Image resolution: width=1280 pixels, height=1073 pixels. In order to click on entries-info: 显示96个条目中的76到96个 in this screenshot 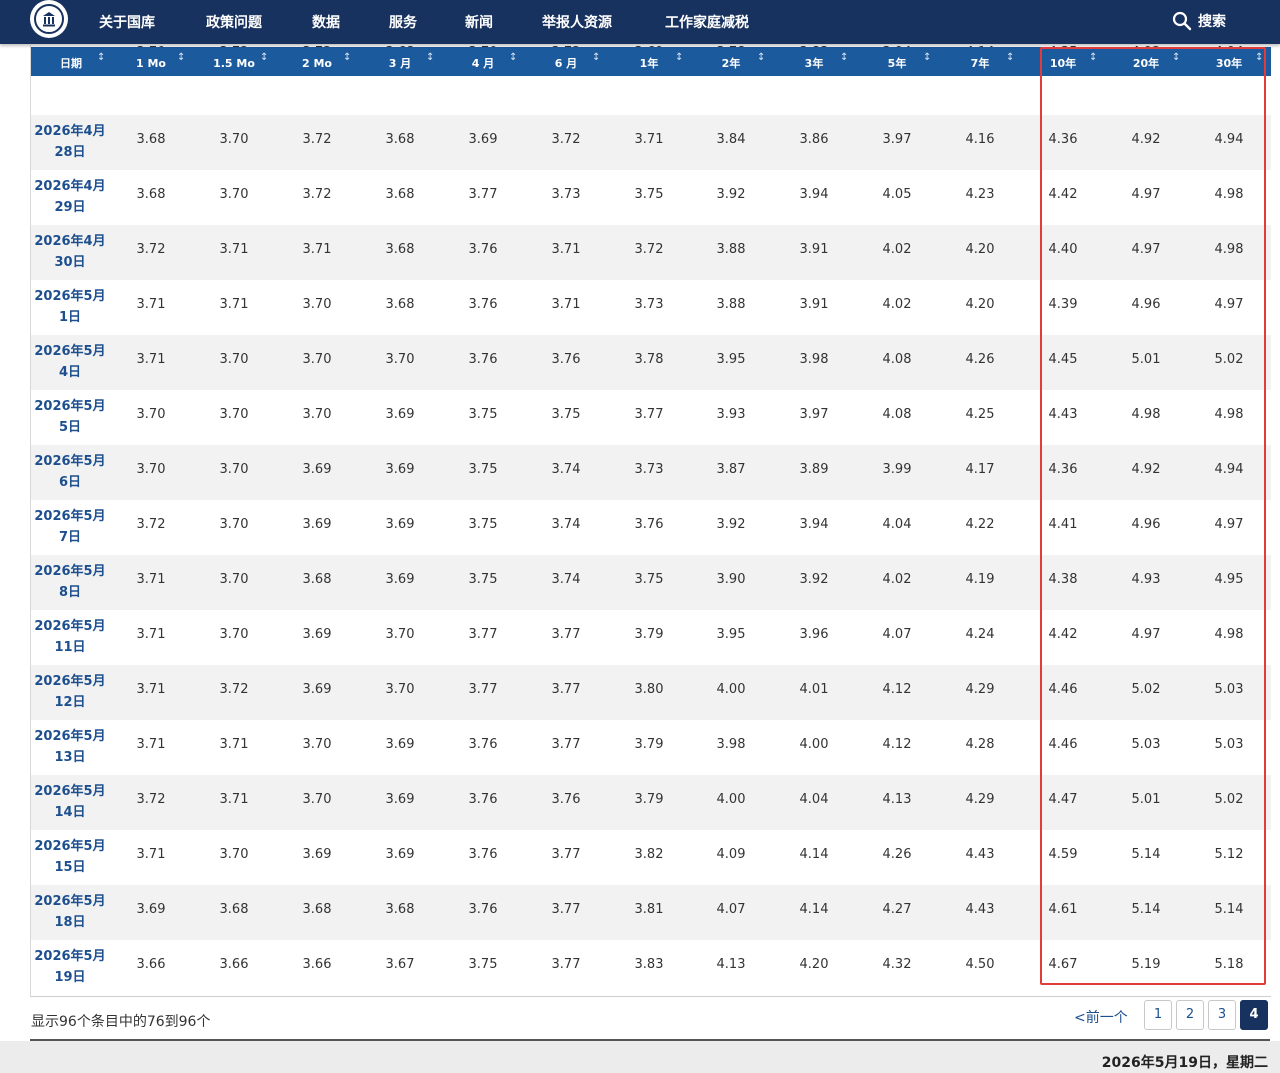, I will do `click(121, 1022)`.